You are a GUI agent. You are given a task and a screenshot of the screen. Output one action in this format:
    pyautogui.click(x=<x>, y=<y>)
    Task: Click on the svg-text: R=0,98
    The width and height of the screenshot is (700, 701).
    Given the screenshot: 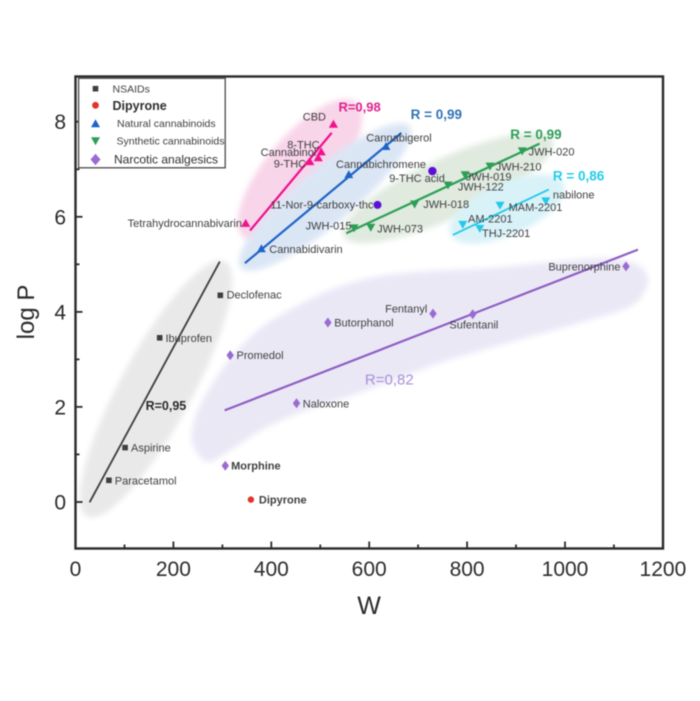 What is the action you would take?
    pyautogui.click(x=359, y=106)
    